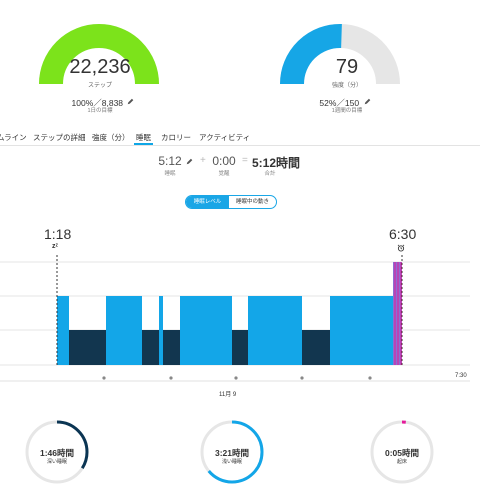  Describe the element at coordinates (207, 202) in the screenshot. I see `toggle-sleep-levels: 睡眠レベル` at that location.